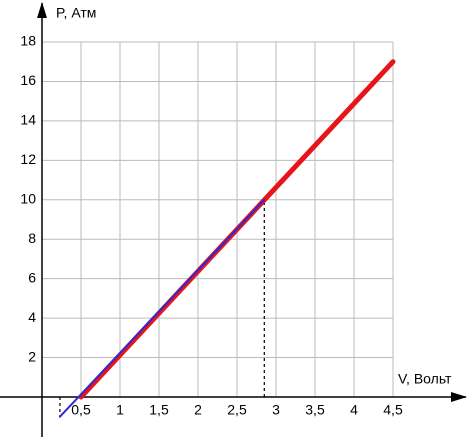 This screenshot has height=439, width=468. Describe the element at coordinates (28, 198) in the screenshot. I see `y-tick-label: 10` at that location.